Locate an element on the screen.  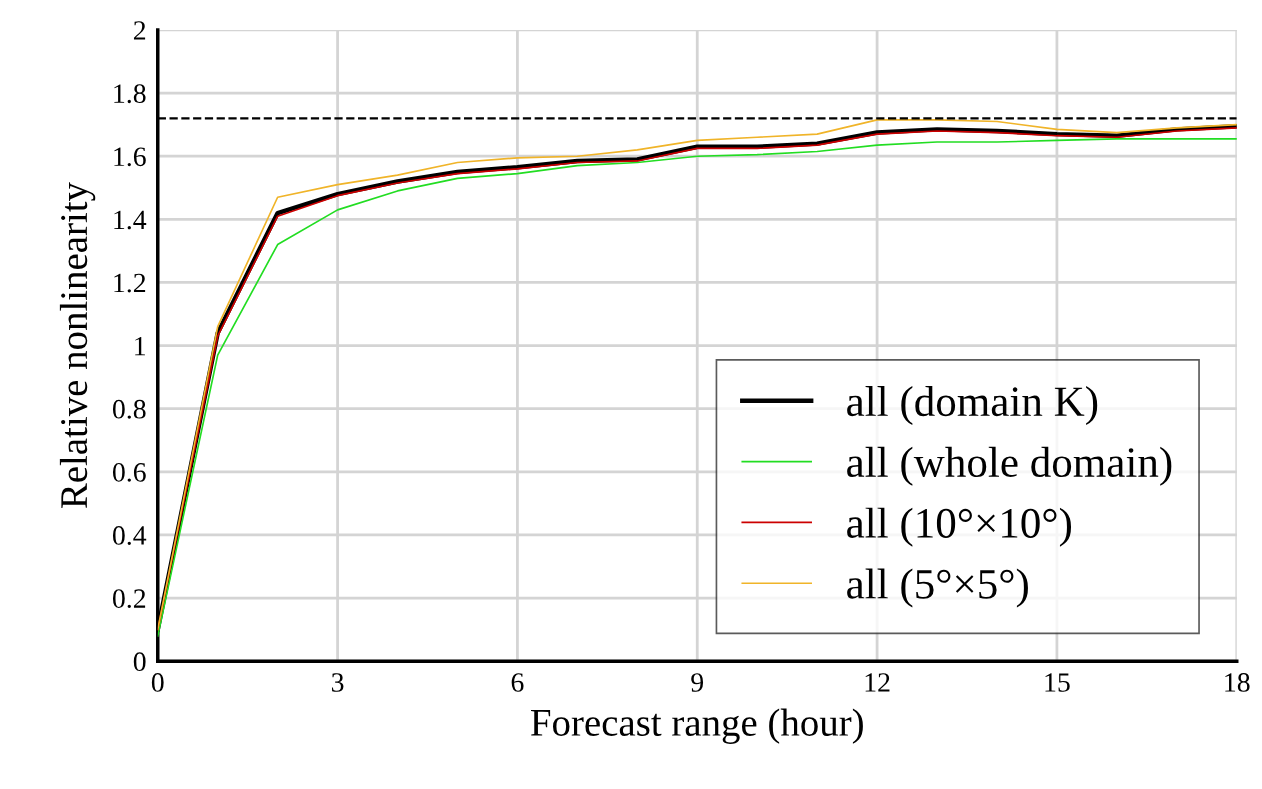
legend-label: all (10°×10°) is located at coordinates (959, 527).